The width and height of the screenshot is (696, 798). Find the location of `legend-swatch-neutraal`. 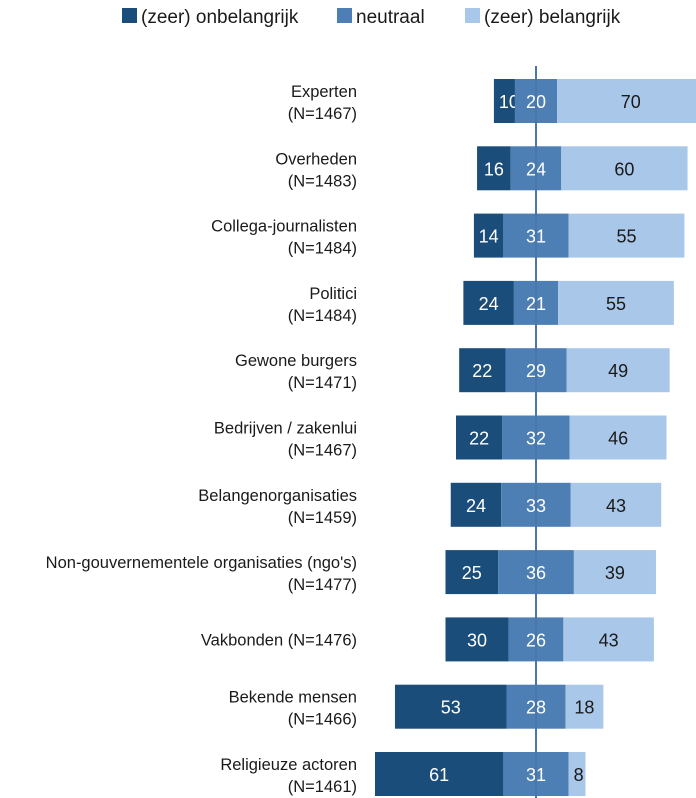

legend-swatch-neutraal is located at coordinates (344, 15).